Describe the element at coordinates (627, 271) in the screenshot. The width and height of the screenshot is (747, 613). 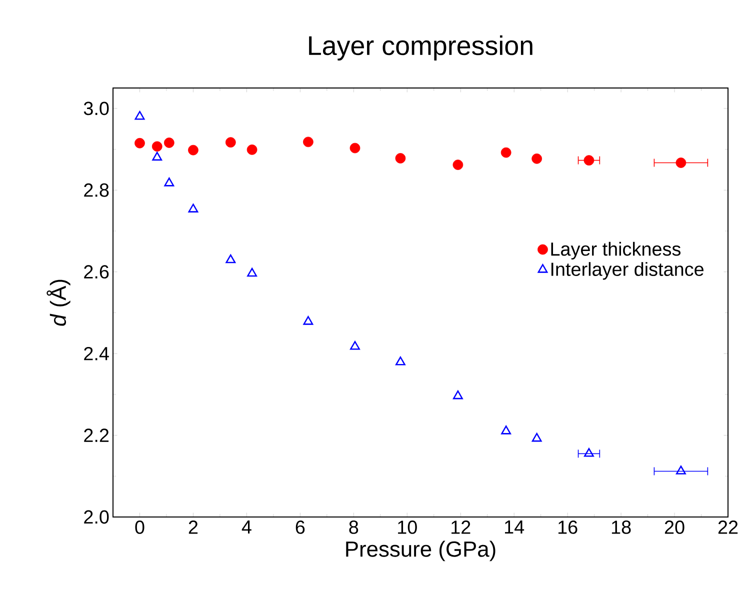
I see `legend-label: Interlayer distance` at that location.